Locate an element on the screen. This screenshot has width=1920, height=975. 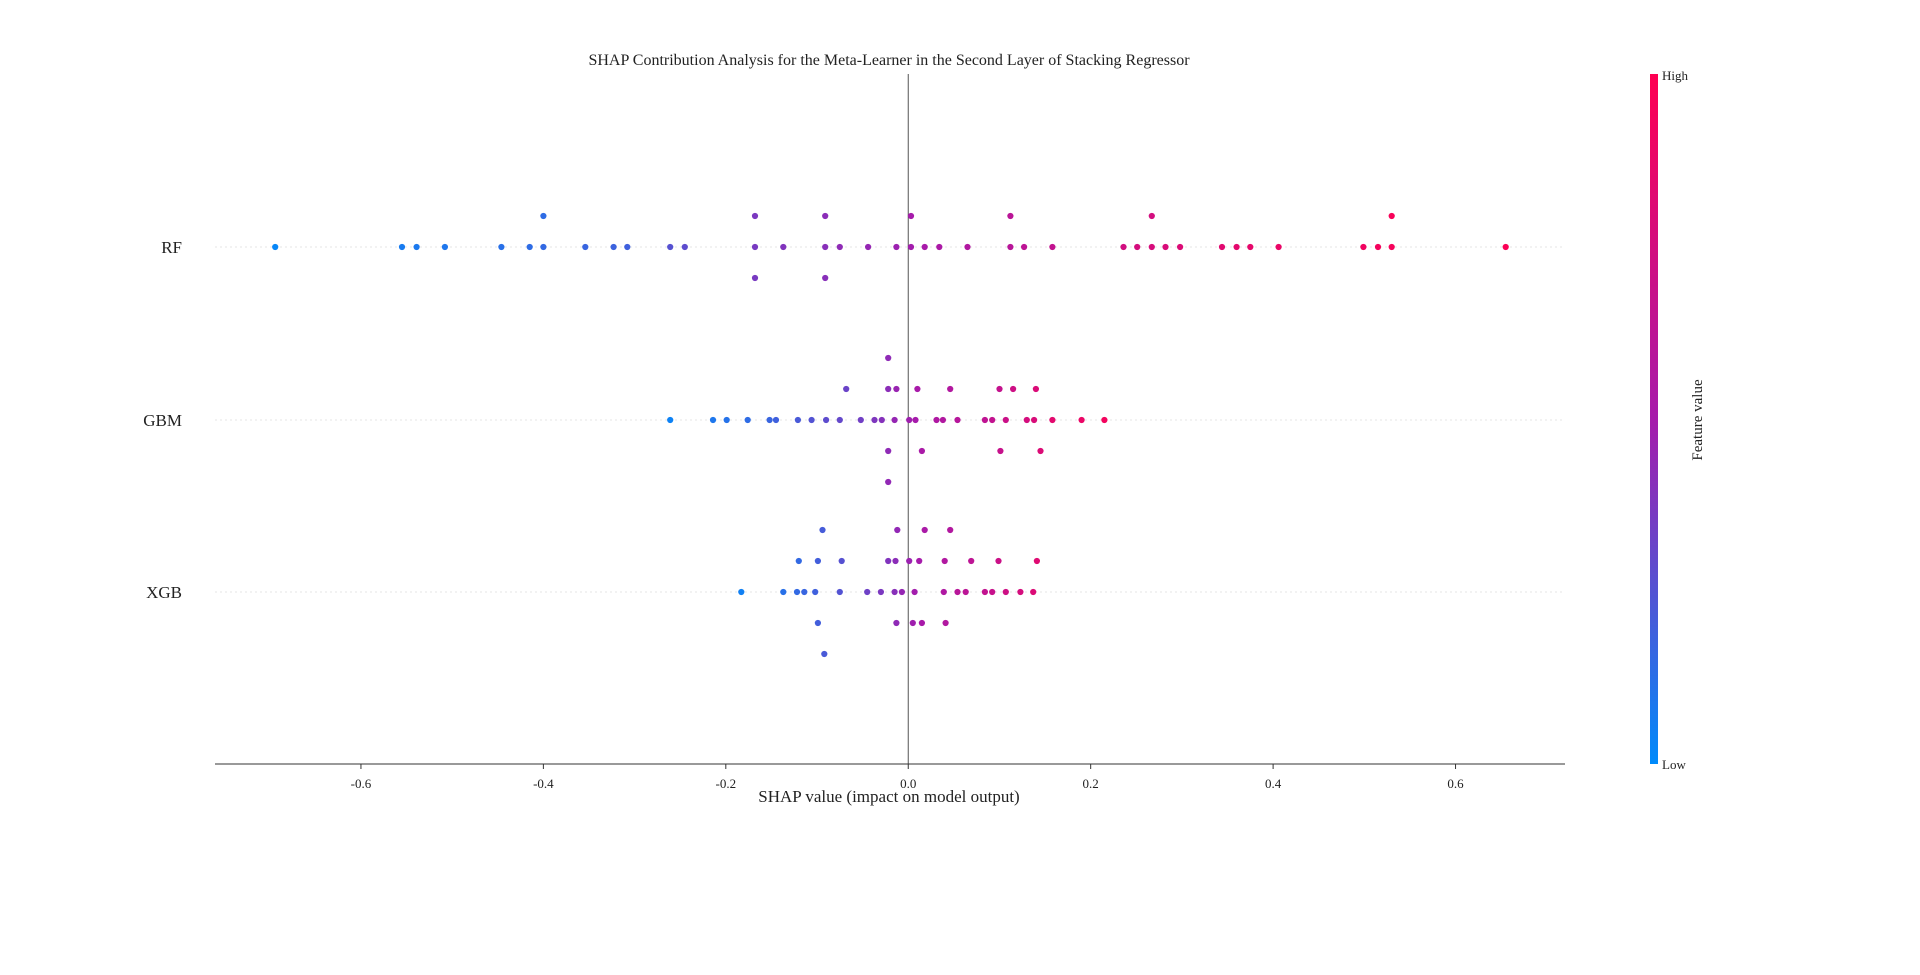
feature-label: GBM is located at coordinates (162, 420).